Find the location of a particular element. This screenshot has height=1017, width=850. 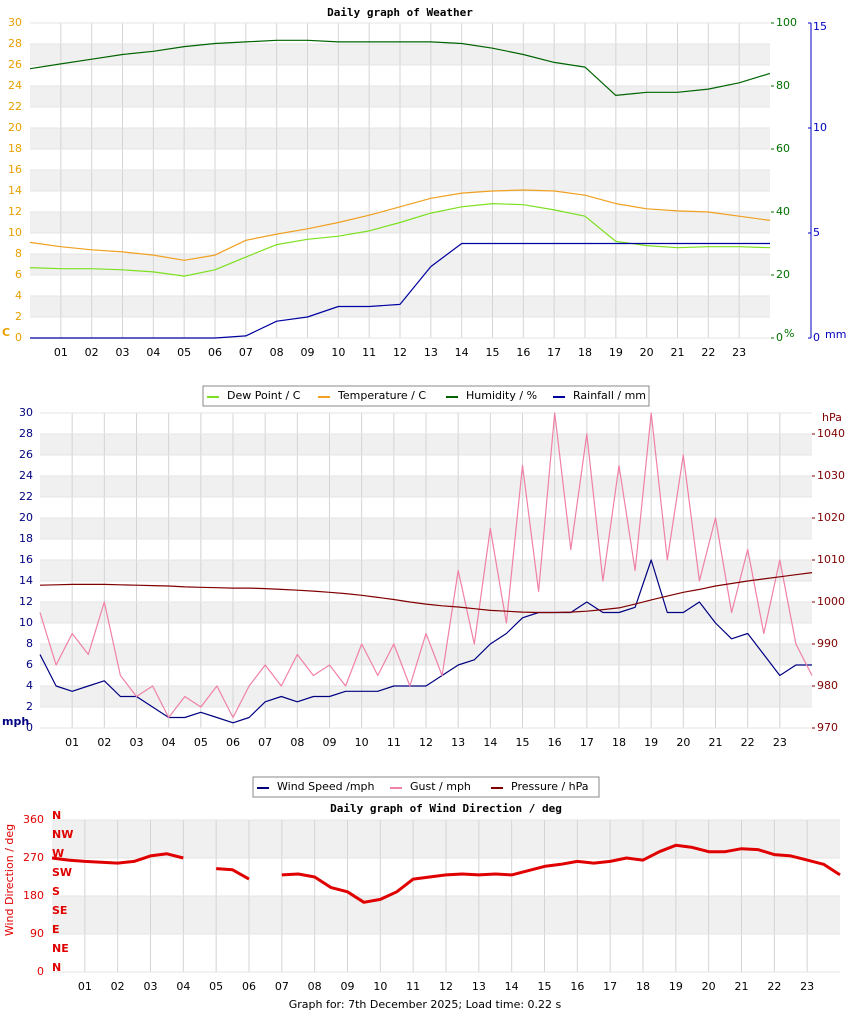

y2-tick-label: 1000 is located at coordinates (831, 601).